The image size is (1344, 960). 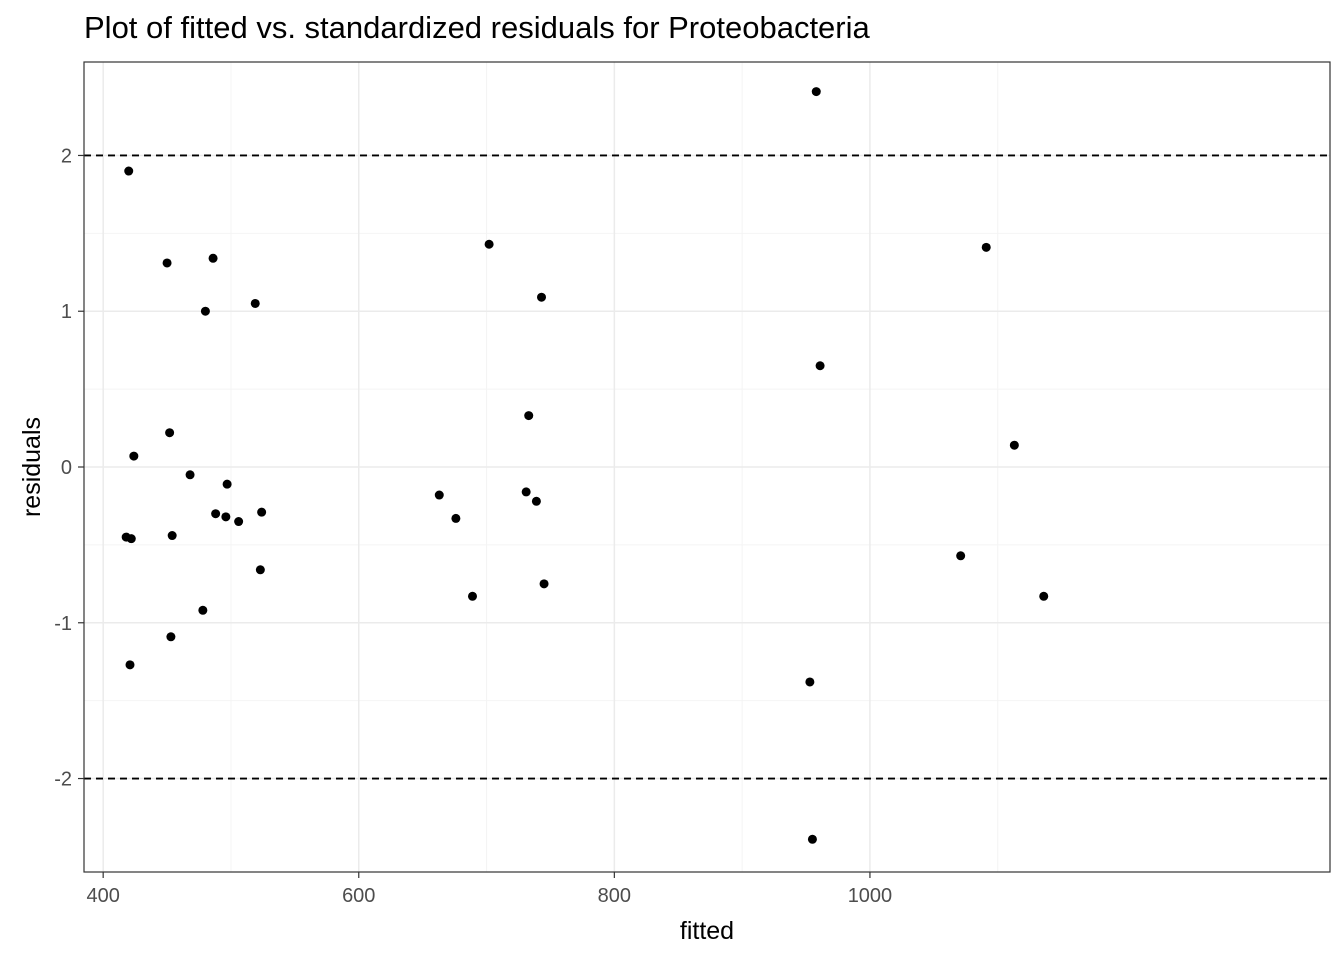 What do you see at coordinates (870, 896) in the screenshot?
I see `x-tick-label: 1000` at bounding box center [870, 896].